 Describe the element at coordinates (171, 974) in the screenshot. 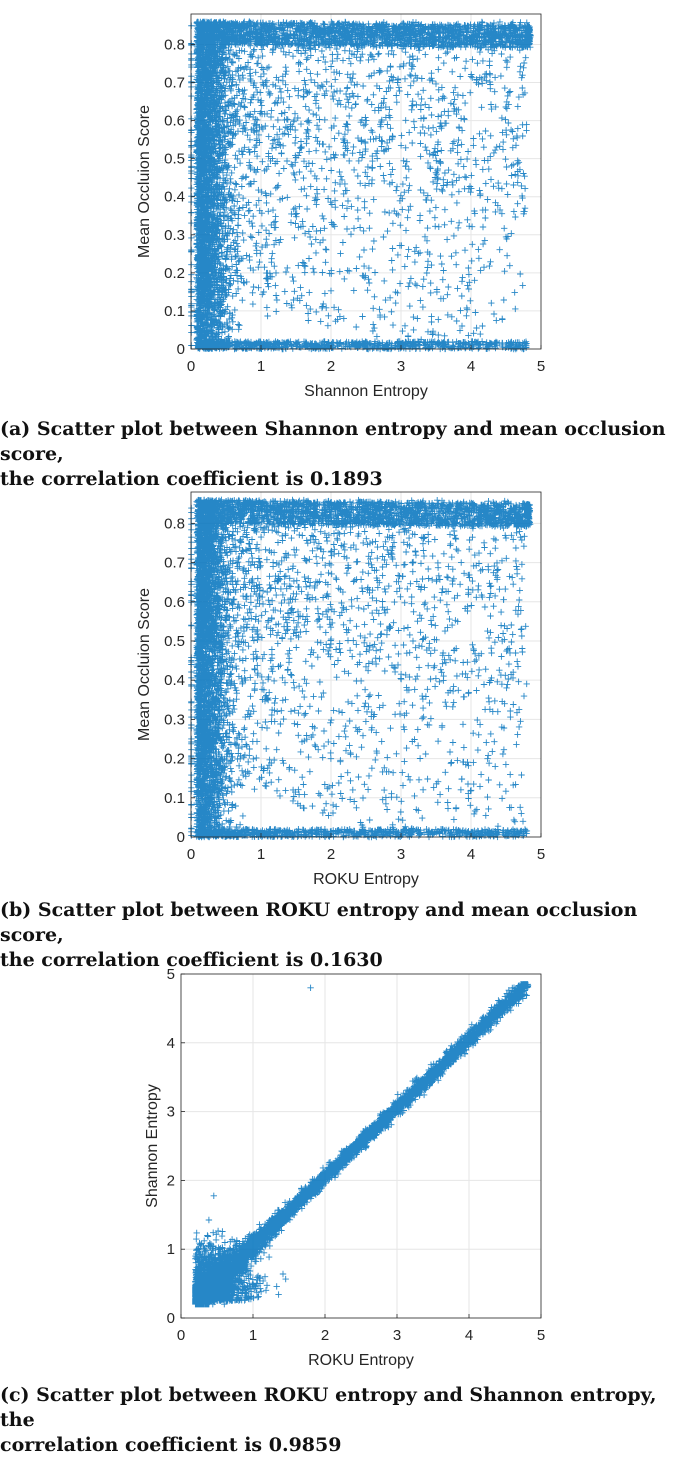

I see `y-tick-label: 5` at that location.